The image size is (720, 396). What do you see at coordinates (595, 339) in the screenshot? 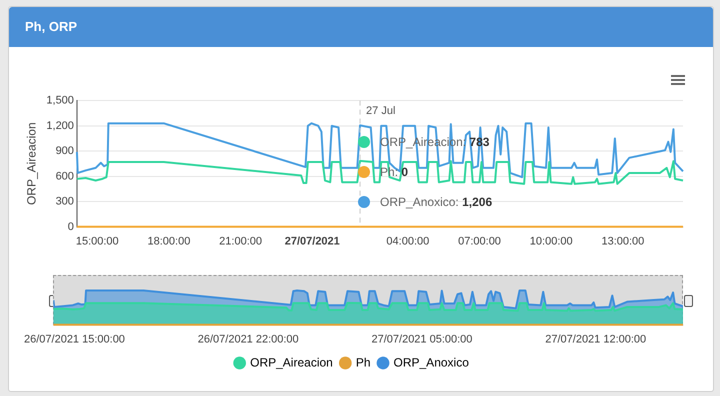
I see `x-tick-label: 27/07/2021 12:00:00` at bounding box center [595, 339].